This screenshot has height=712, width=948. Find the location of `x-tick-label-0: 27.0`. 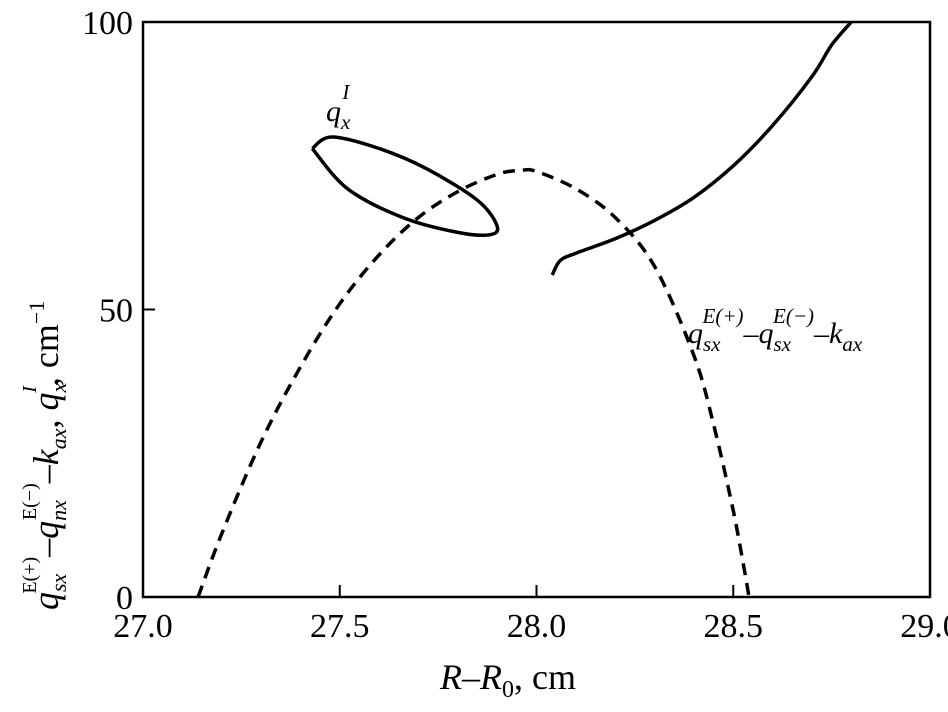

x-tick-label-0: 27.0 is located at coordinates (143, 626).